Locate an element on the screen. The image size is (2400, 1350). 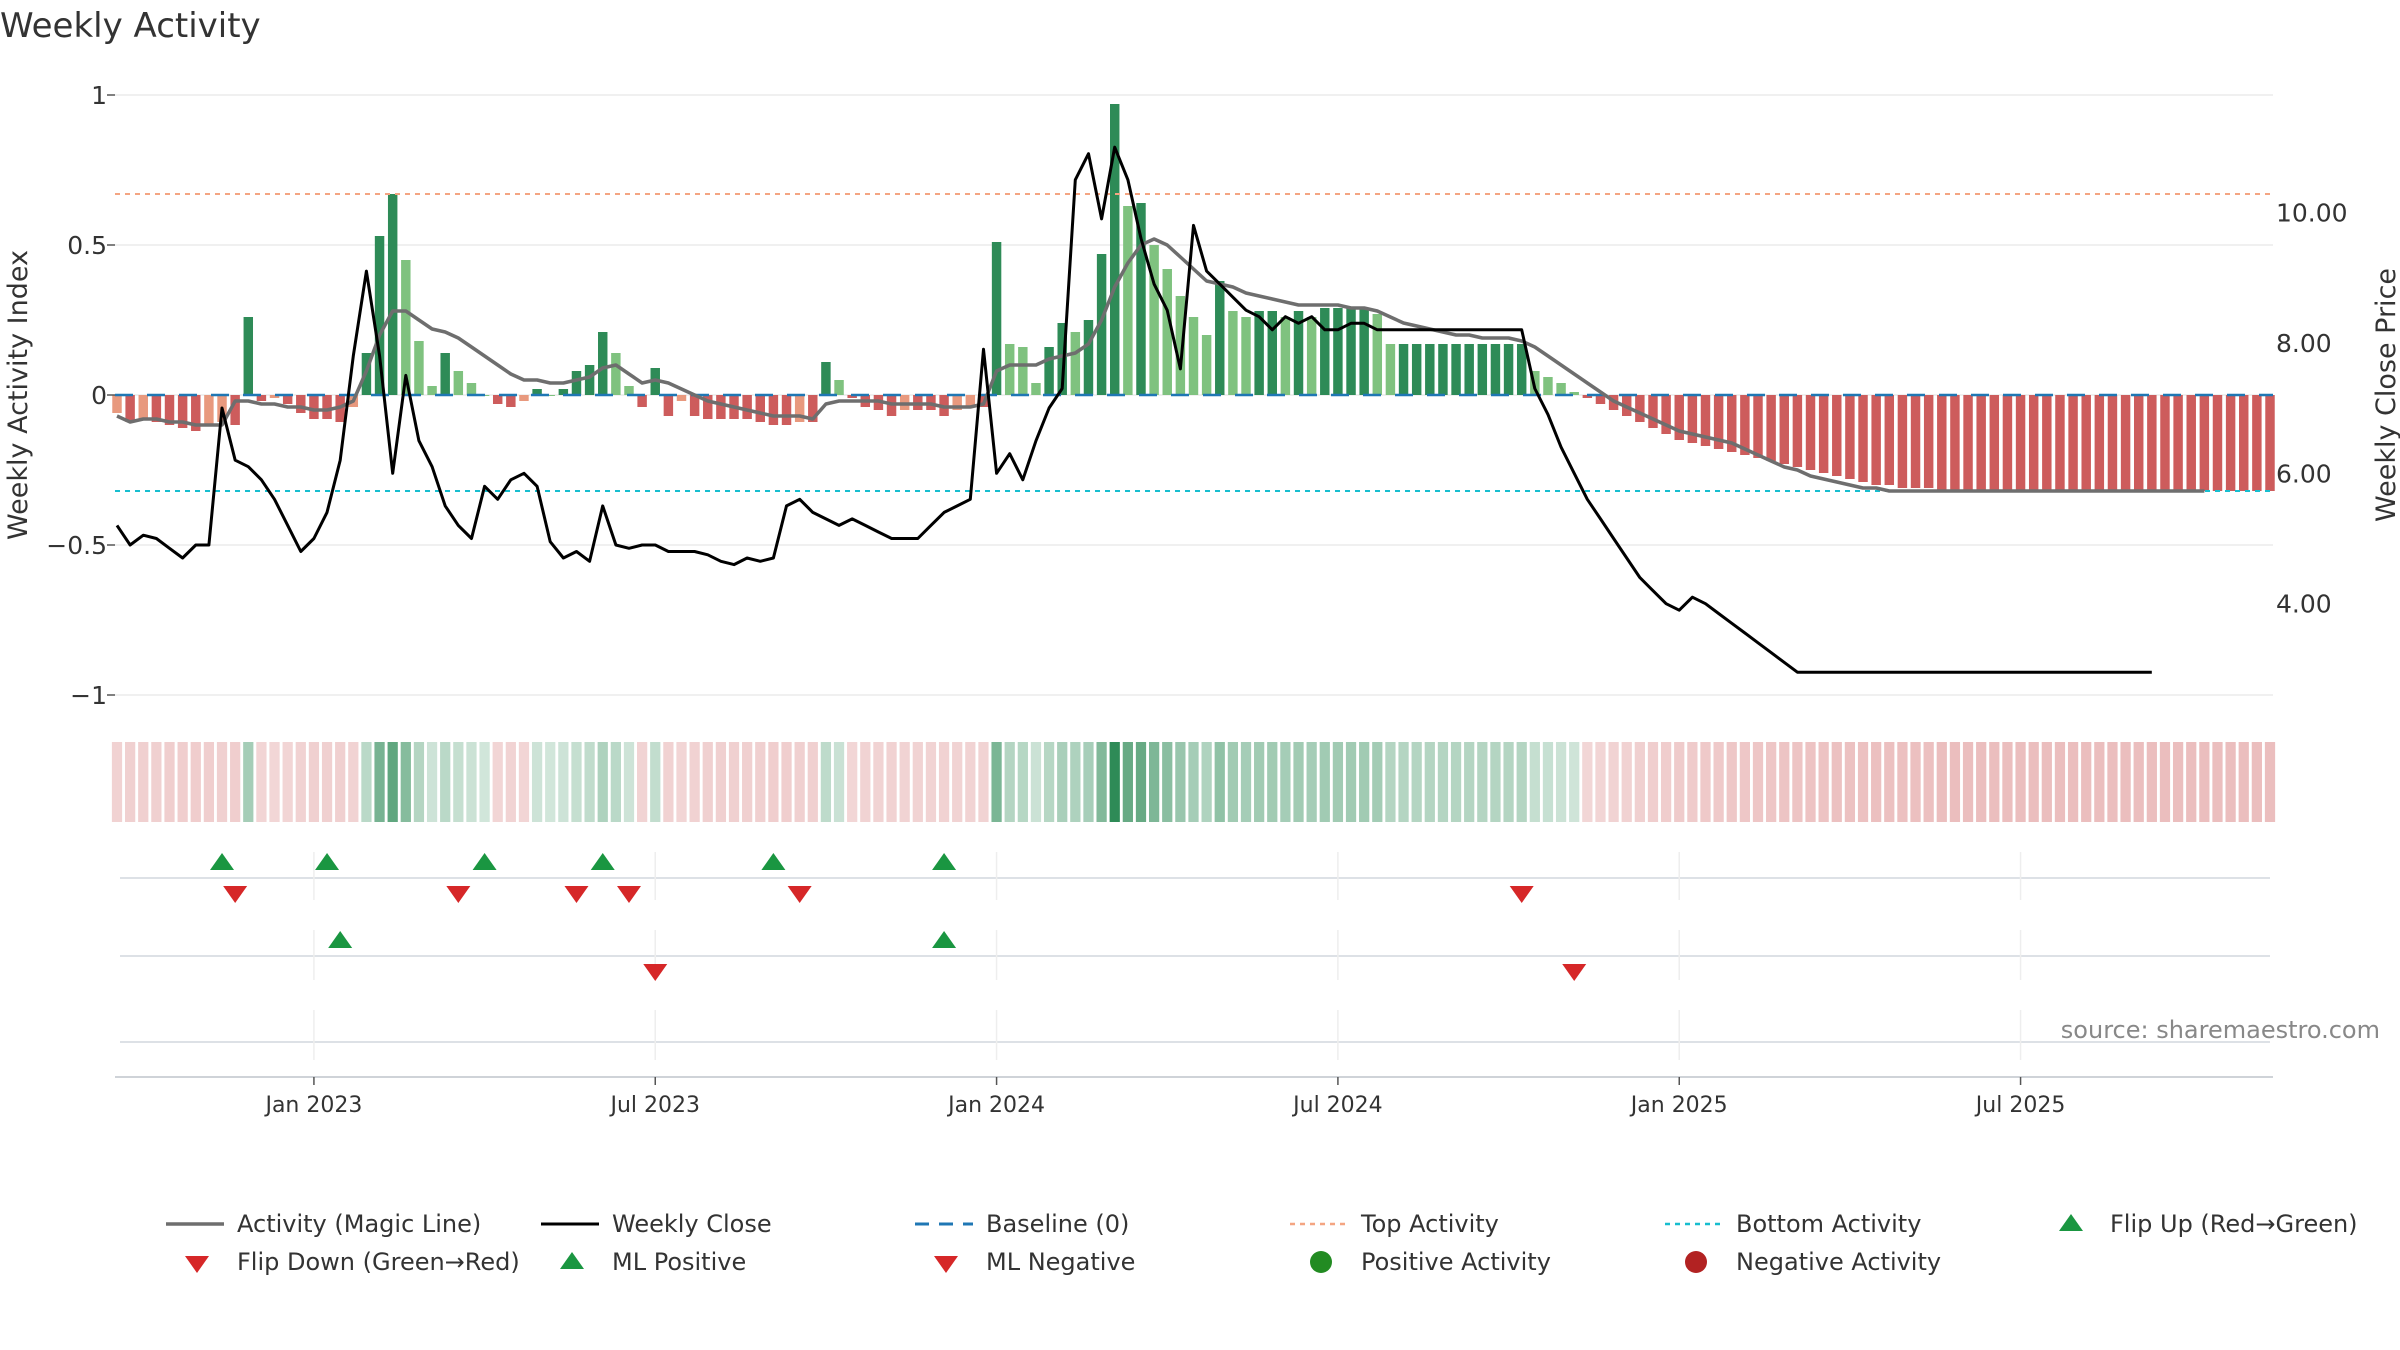
y2-tick-label: 8.00 is located at coordinates (2304, 343).